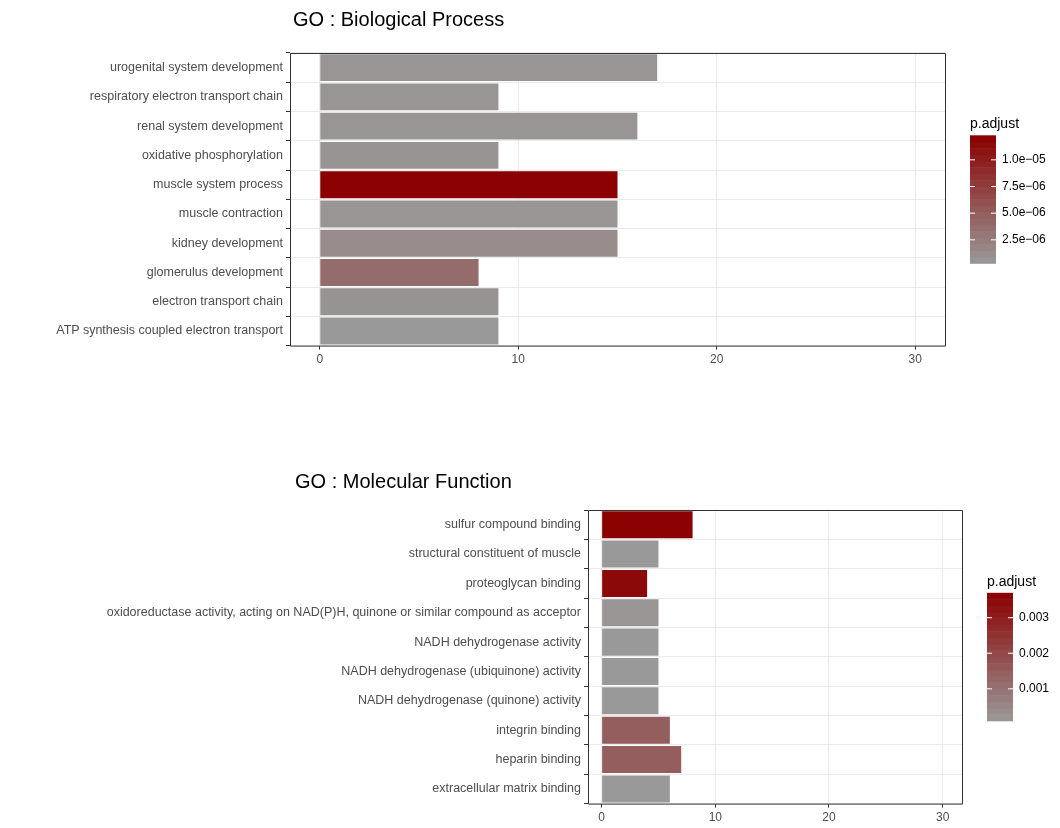  I want to click on y-tick-label: heparin binding, so click(538, 759).